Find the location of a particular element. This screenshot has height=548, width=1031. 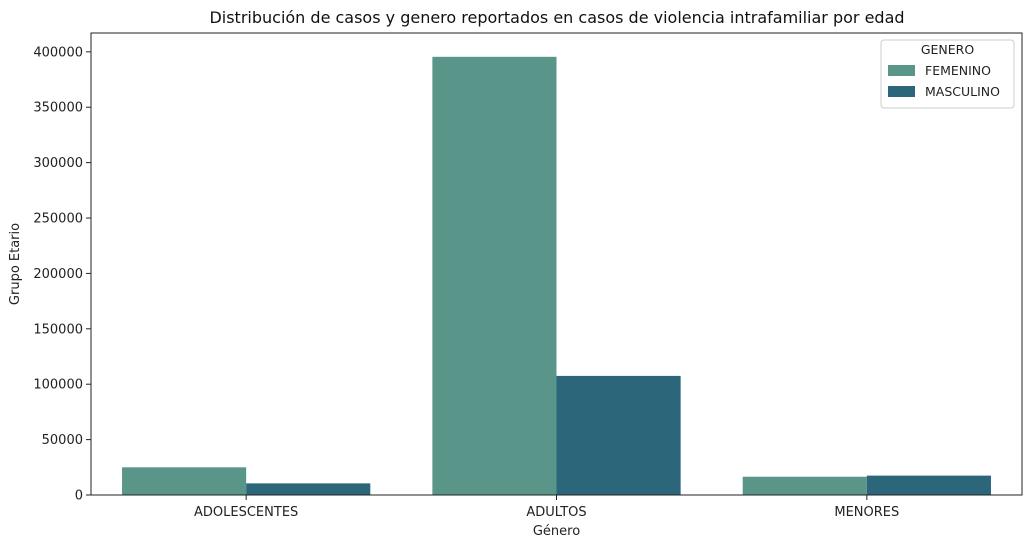

y-tick-label: 350000 is located at coordinates (58, 108).